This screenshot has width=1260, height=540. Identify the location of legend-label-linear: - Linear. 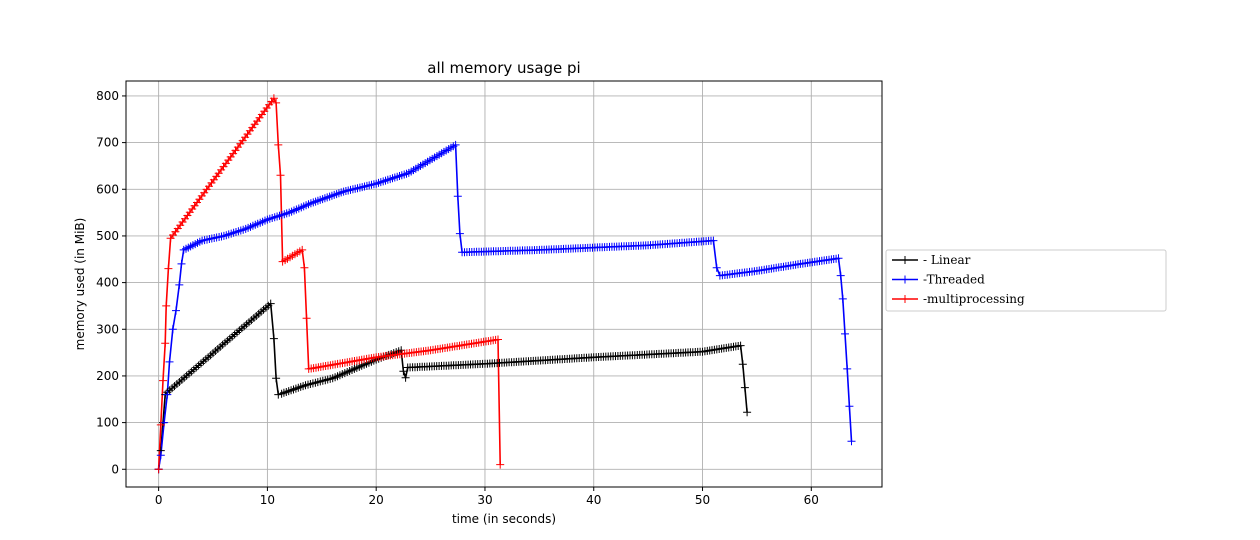
(947, 260).